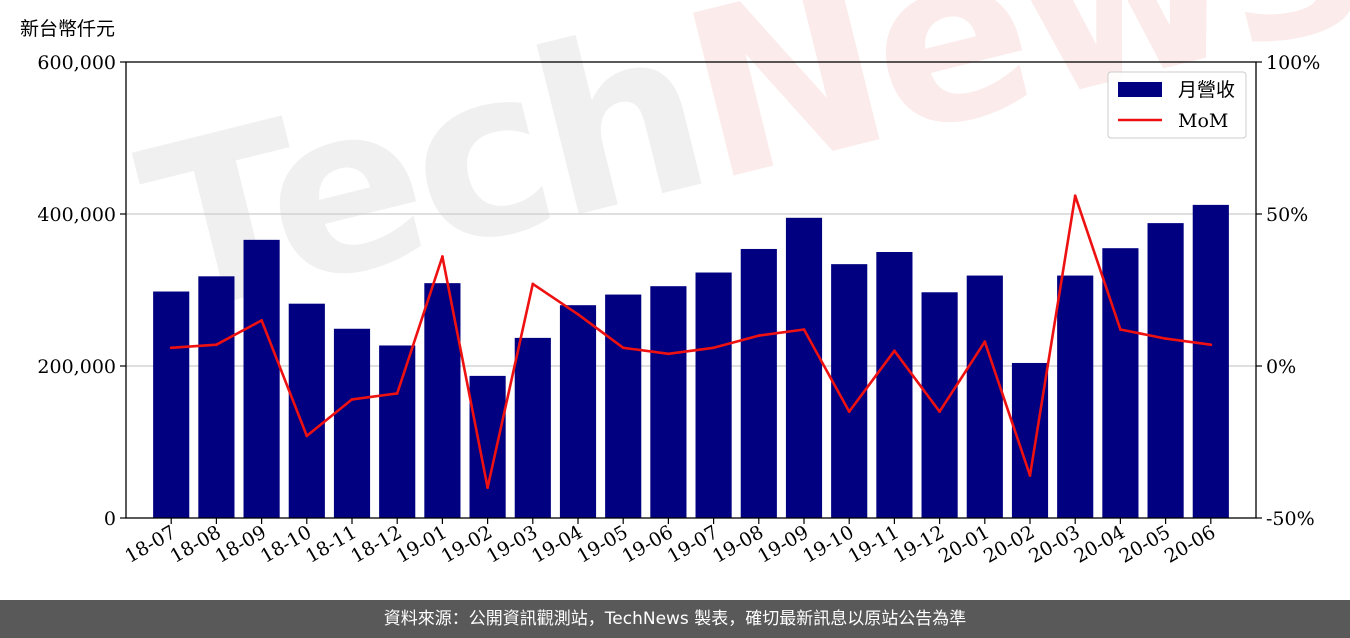  Describe the element at coordinates (110, 519) in the screenshot. I see `left-tick-label: 0` at that location.